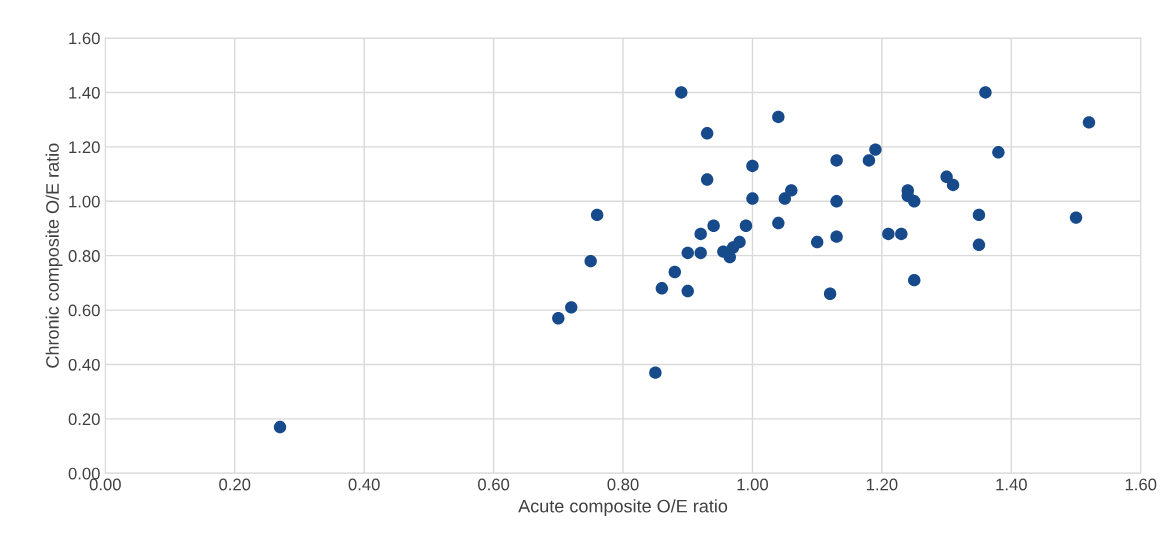 This screenshot has height=544, width=1170. Describe the element at coordinates (882, 484) in the screenshot. I see `x-tick-label: 1.20` at that location.